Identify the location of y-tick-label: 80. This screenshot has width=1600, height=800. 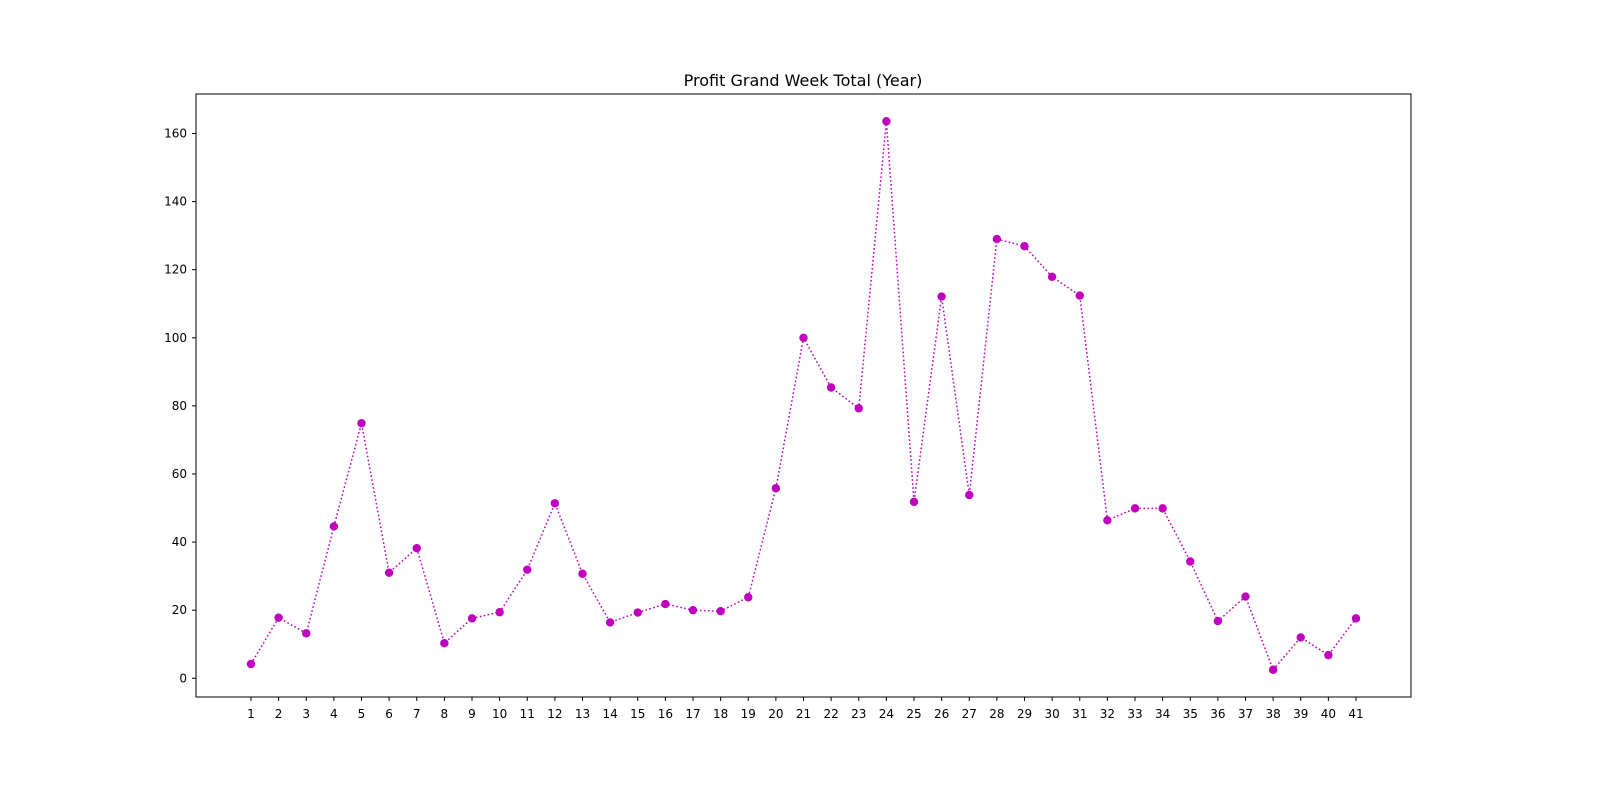
(179, 406).